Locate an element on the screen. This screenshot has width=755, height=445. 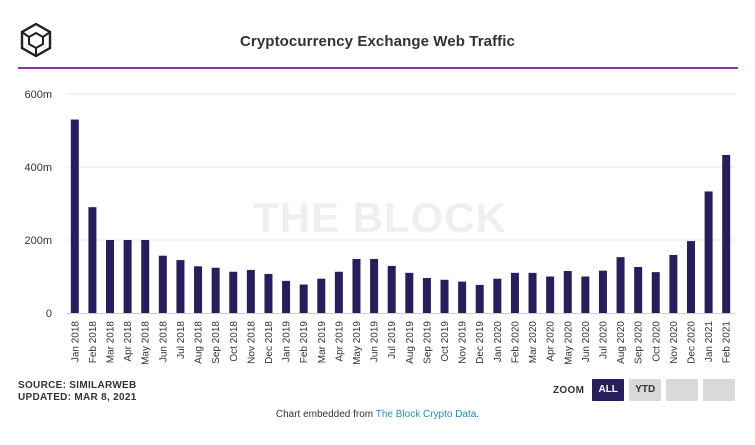
x-tick-label: Apr 2020 is located at coordinates (551, 341).